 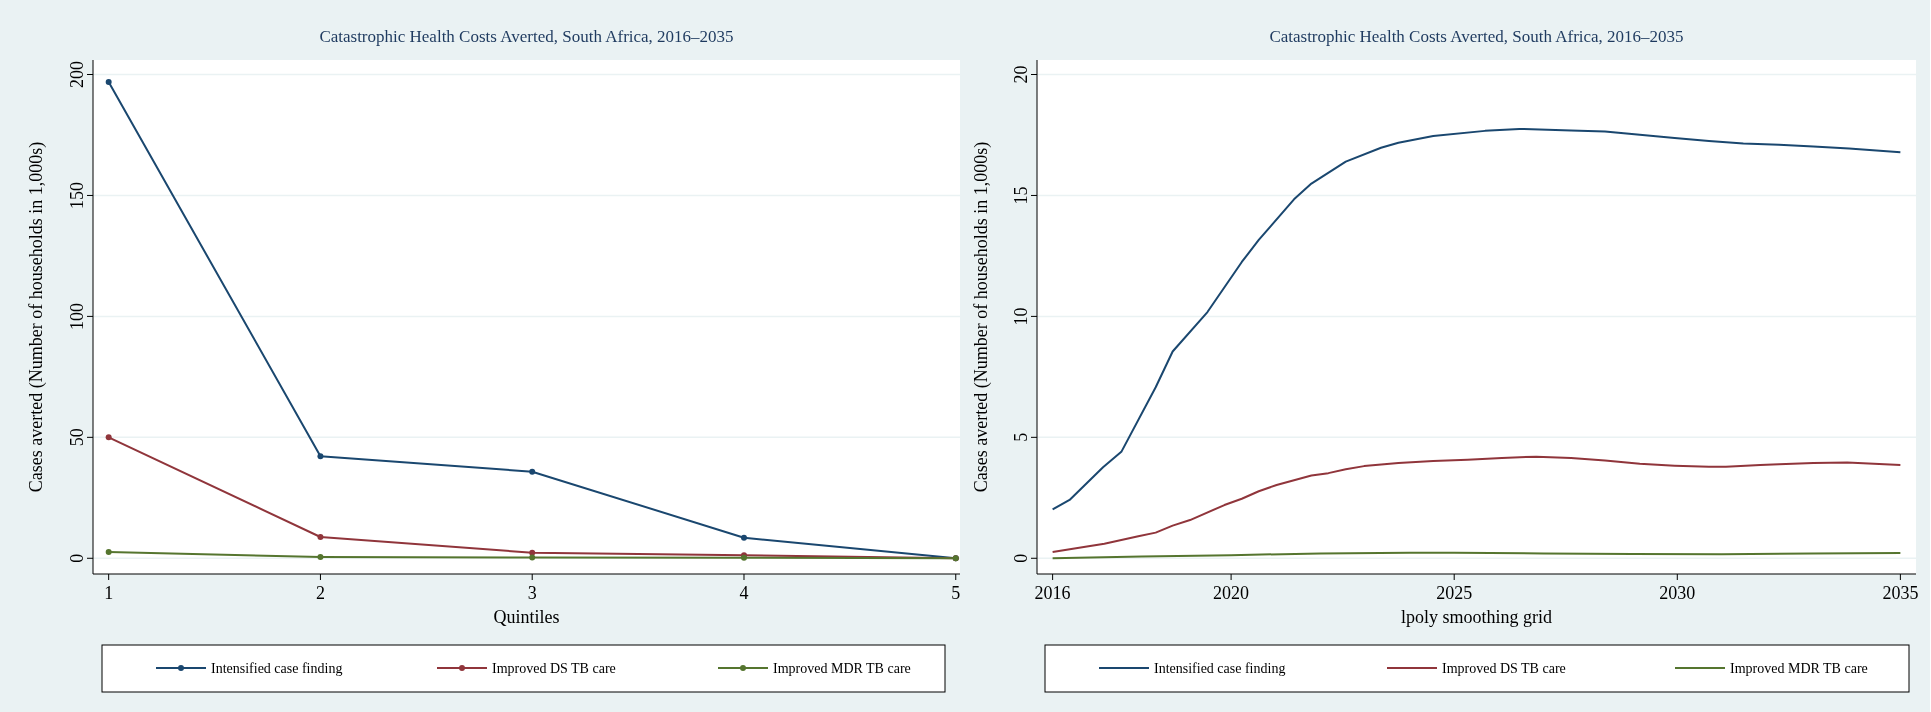 I want to click on x-axis-title: lpoly smoothing grid, so click(x=1476, y=617).